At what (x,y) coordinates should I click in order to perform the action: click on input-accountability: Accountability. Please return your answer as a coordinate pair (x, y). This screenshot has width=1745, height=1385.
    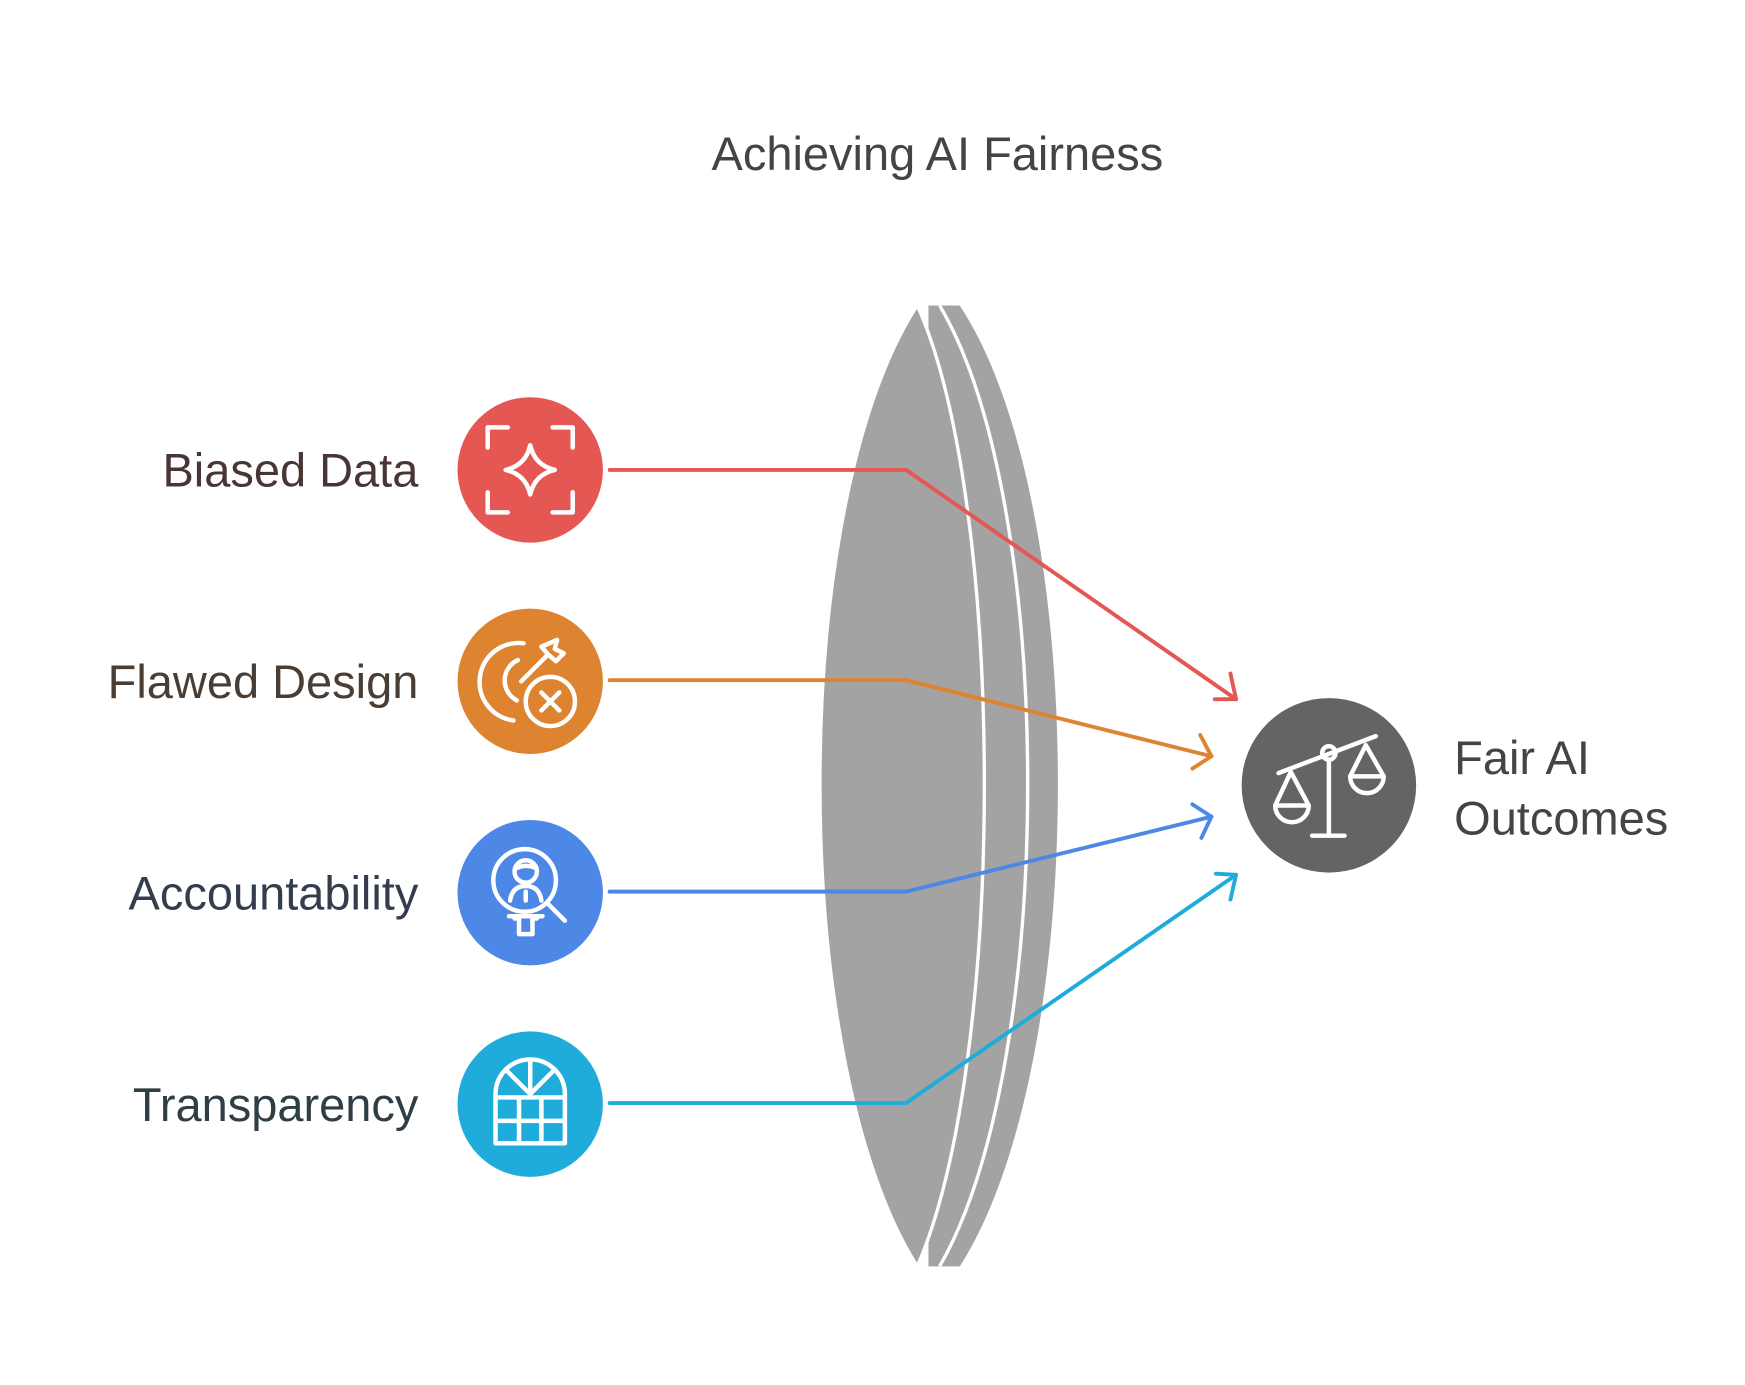
    Looking at the image, I should click on (366, 893).